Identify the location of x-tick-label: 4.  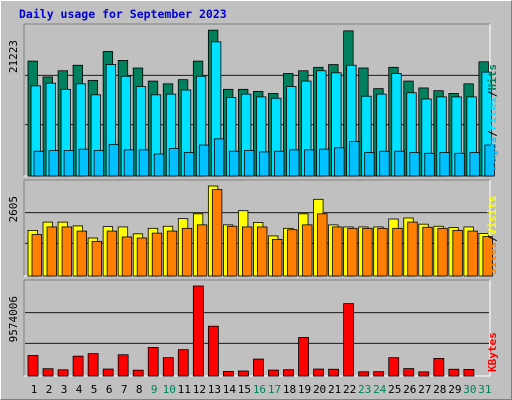
(79, 389).